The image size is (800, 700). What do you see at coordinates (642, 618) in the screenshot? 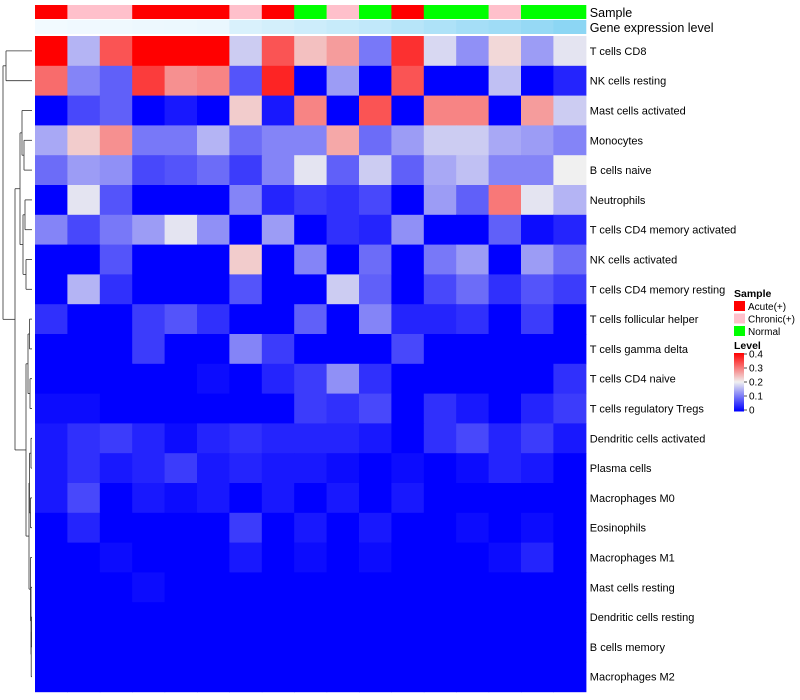
I see `row-label: Dendritic cells resting` at bounding box center [642, 618].